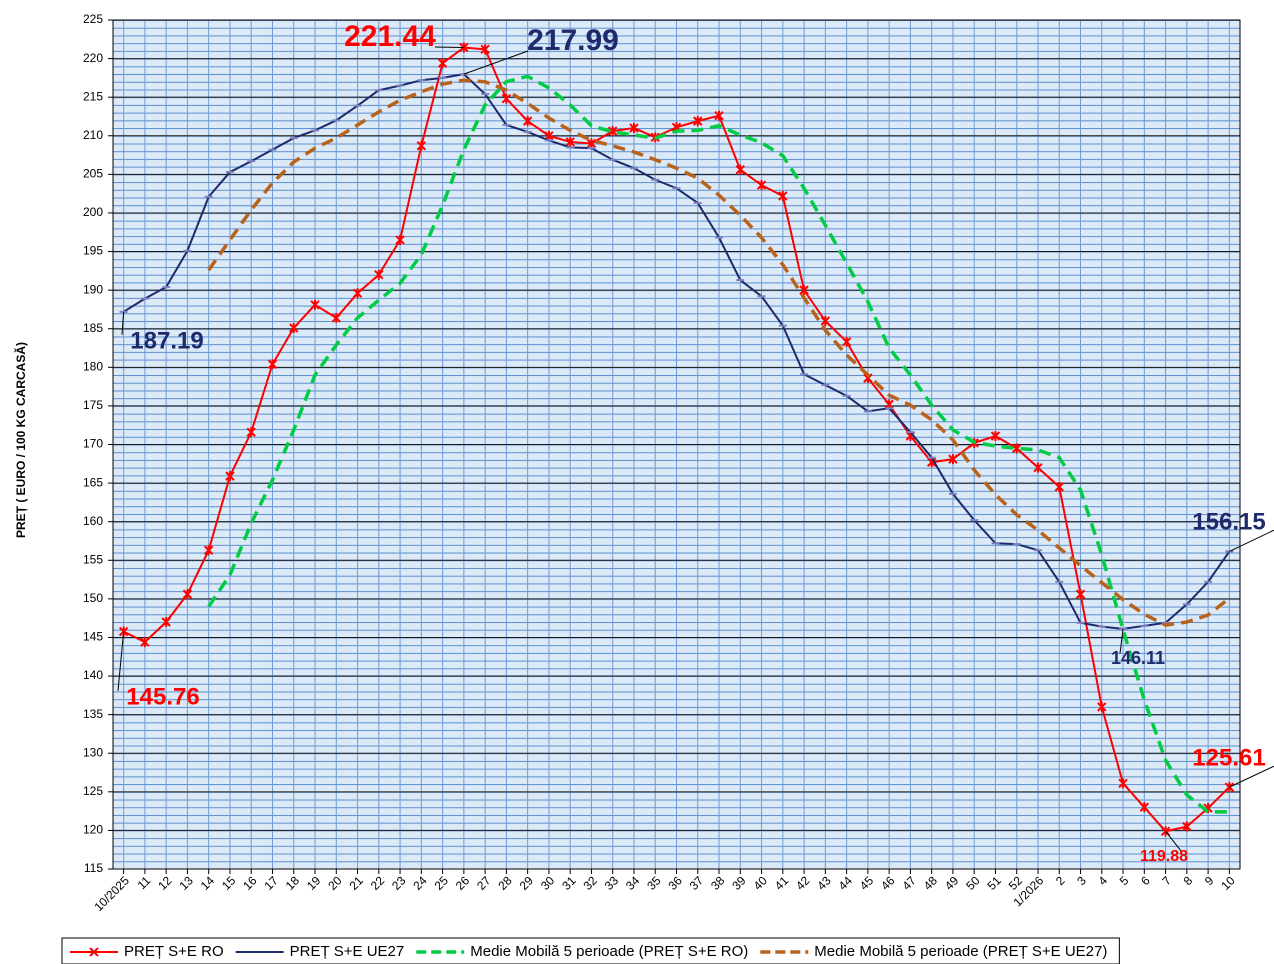  What do you see at coordinates (93, 366) in the screenshot?
I see `y-tick-label: 180` at bounding box center [93, 366].